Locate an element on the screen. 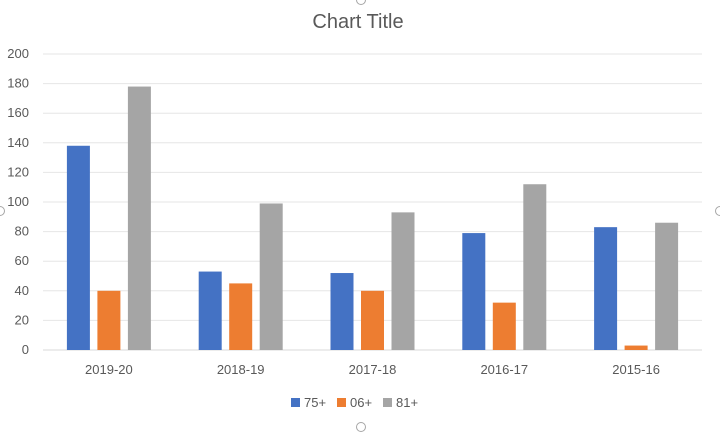  x-axis-tick-labels: 2019-20 2018-19 2017-18 2016-17 2015-16 is located at coordinates (372, 369).